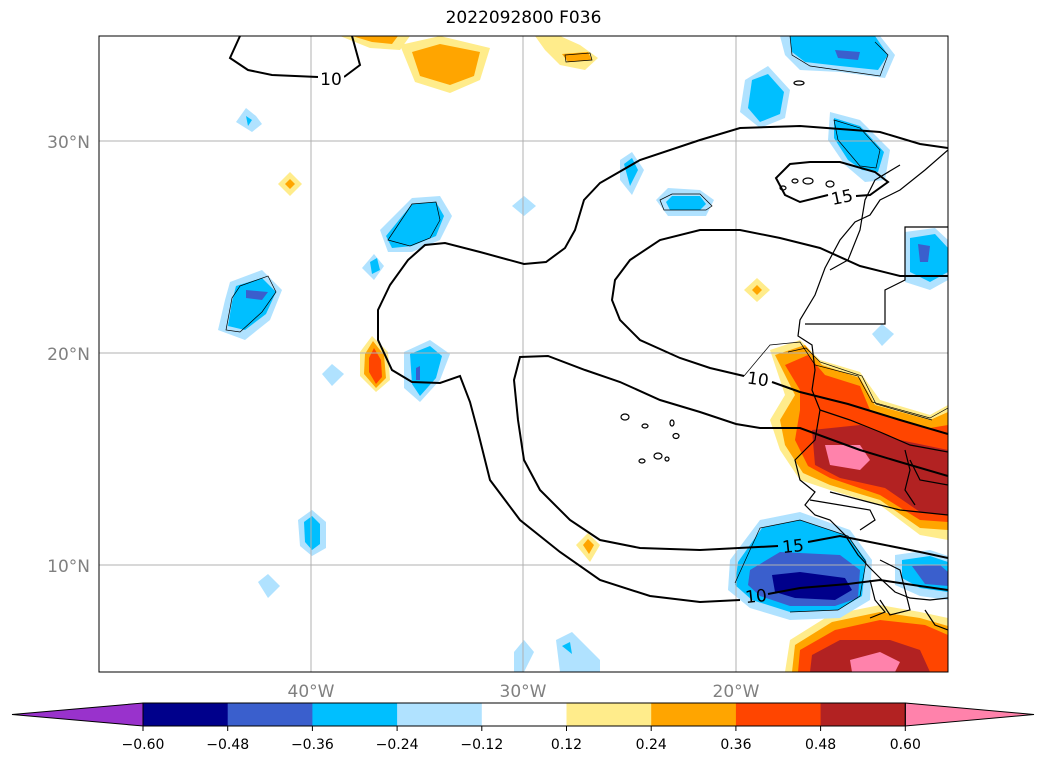 The image size is (1047, 765). I want to click on colorbar-extend-low, so click(77, 714).